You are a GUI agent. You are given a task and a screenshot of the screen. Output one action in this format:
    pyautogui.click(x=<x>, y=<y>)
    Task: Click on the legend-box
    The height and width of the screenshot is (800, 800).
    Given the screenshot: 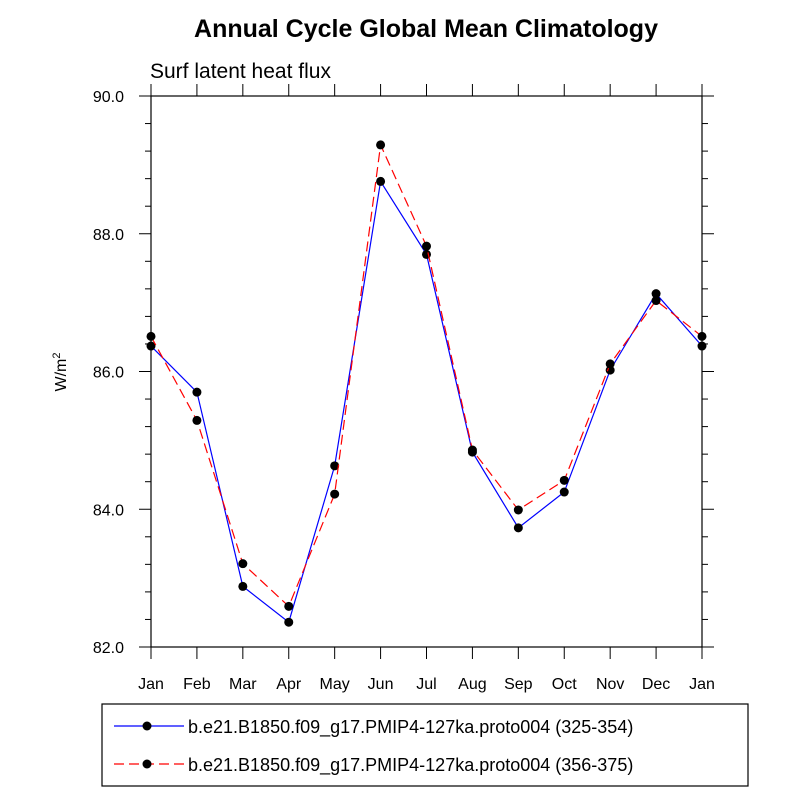 What is the action you would take?
    pyautogui.click(x=425, y=745)
    